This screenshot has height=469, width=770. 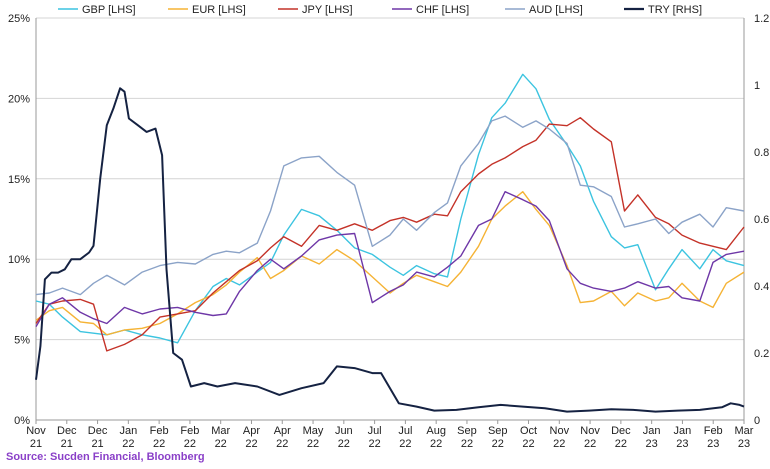 I want to click on legend-label: AUD [LHS], so click(x=556, y=10).